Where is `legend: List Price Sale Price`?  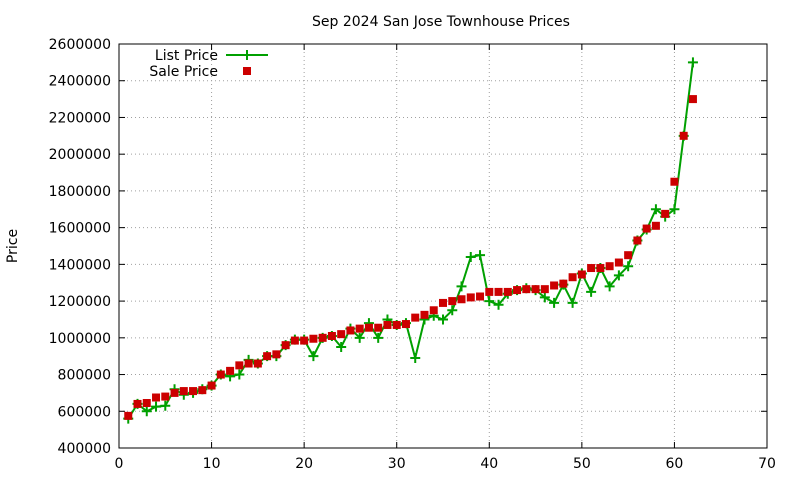 legend: List Price Sale Price is located at coordinates (208, 64).